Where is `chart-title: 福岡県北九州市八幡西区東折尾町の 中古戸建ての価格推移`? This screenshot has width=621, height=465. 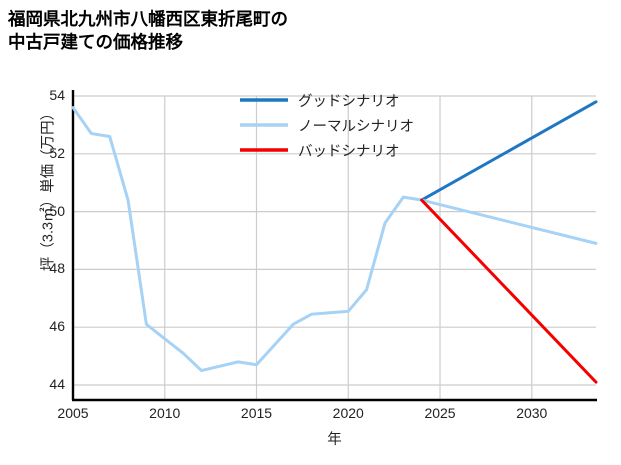 chart-title: 福岡県北九州市八幡西区東折尾町の 中古戸建ての価格推移 is located at coordinates (148, 31).